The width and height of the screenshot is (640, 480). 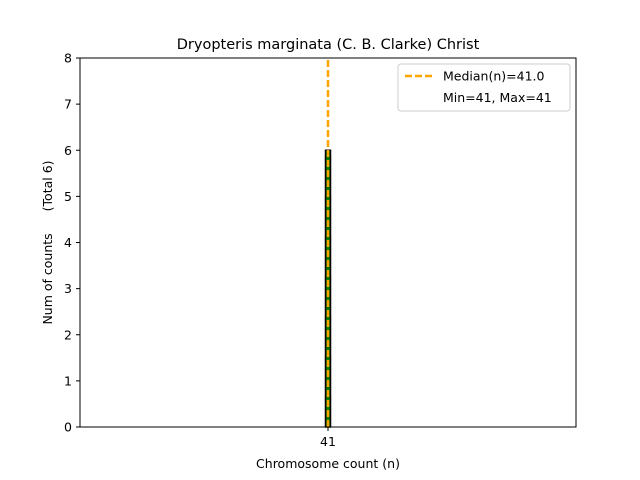 I want to click on x-axis: 41, so click(x=328, y=438).